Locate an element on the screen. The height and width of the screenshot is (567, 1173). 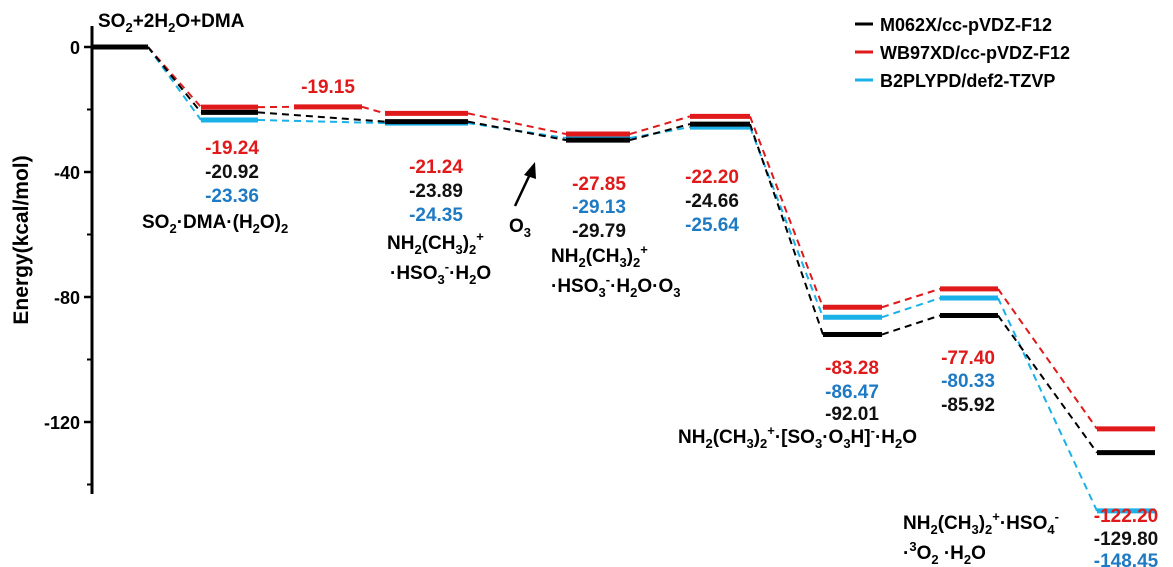
value-label-int4-m062x: -24.66 is located at coordinates (712, 201).